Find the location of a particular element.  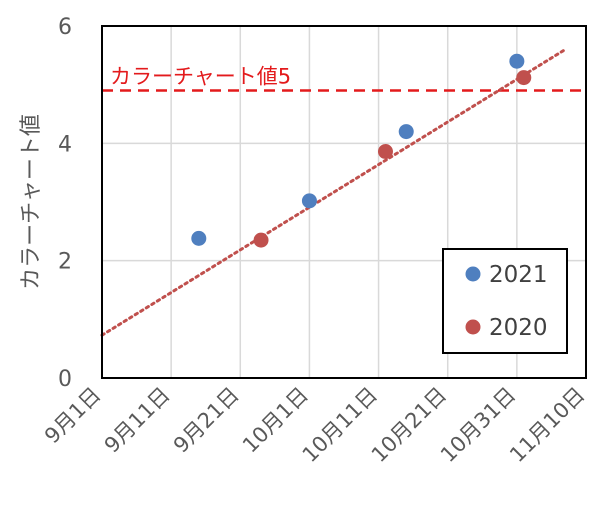

x-tick-label: 10月11日 is located at coordinates (340, 425).